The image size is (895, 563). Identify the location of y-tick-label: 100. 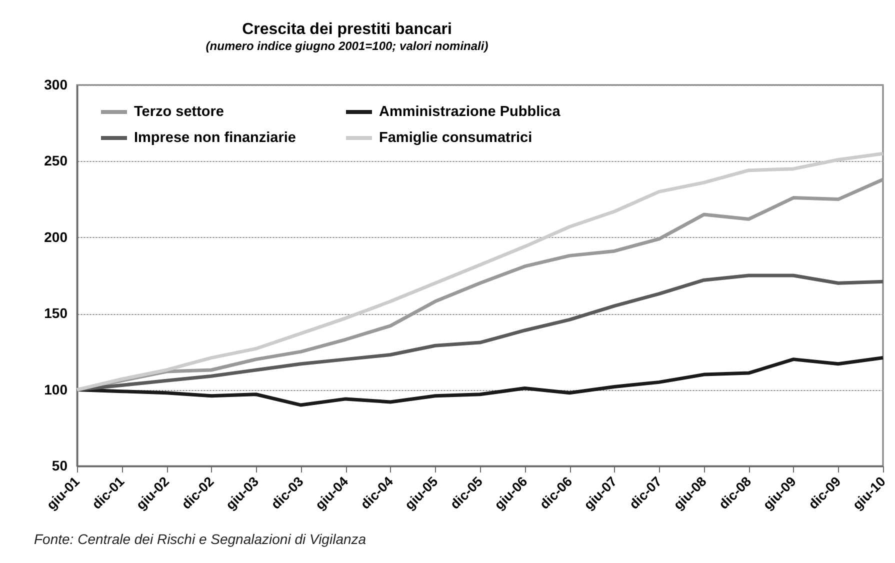
(56, 389).